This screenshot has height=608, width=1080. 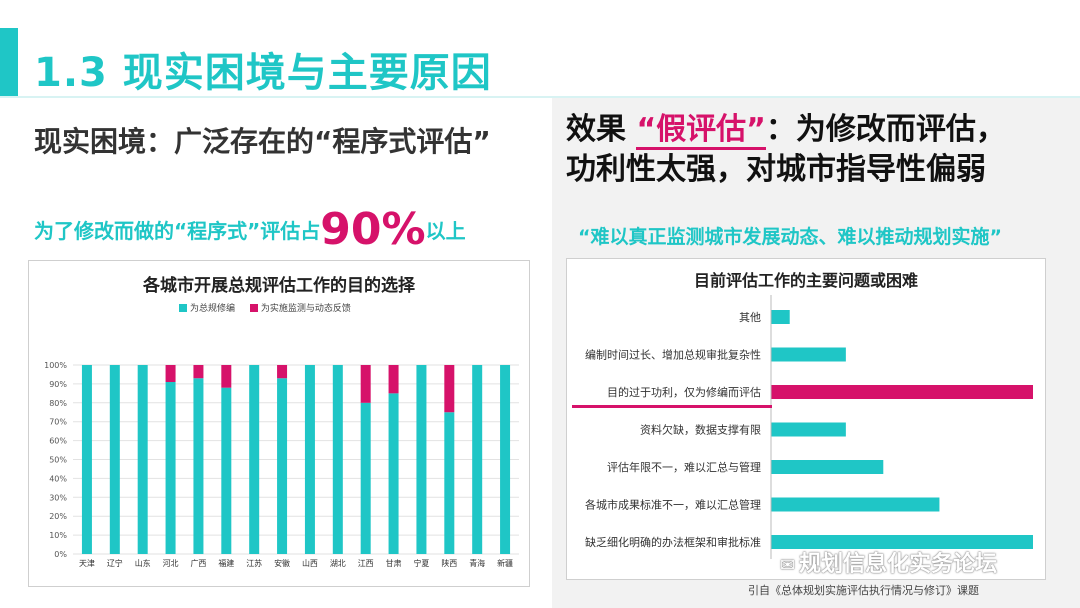 What do you see at coordinates (58, 478) in the screenshot?
I see `y-tick-label: 40%` at bounding box center [58, 478].